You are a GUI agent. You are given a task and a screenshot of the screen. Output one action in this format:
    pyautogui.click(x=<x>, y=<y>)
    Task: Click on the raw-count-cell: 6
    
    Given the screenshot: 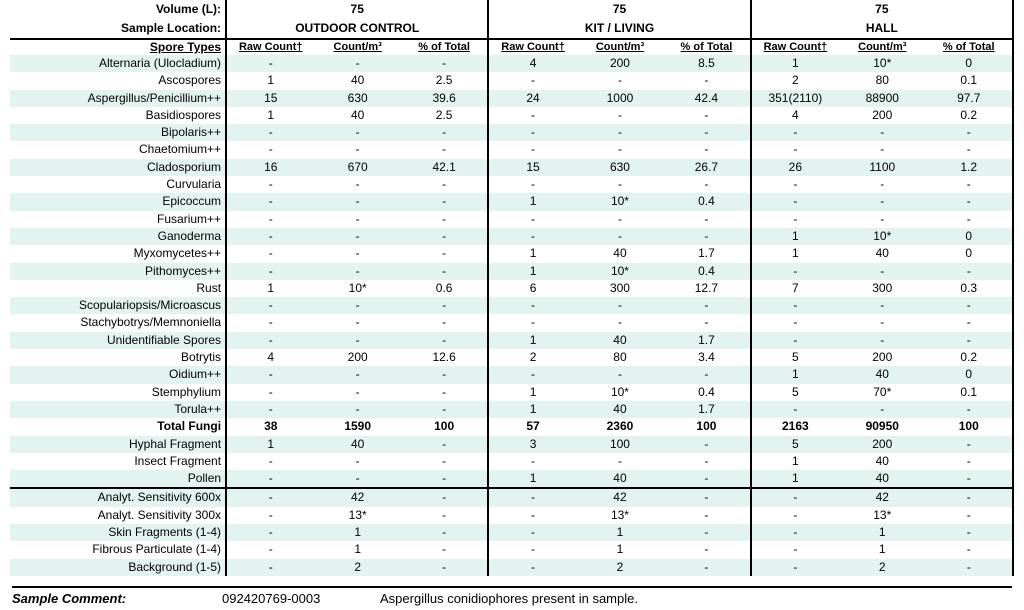 What is the action you would take?
    pyautogui.click(x=533, y=287)
    